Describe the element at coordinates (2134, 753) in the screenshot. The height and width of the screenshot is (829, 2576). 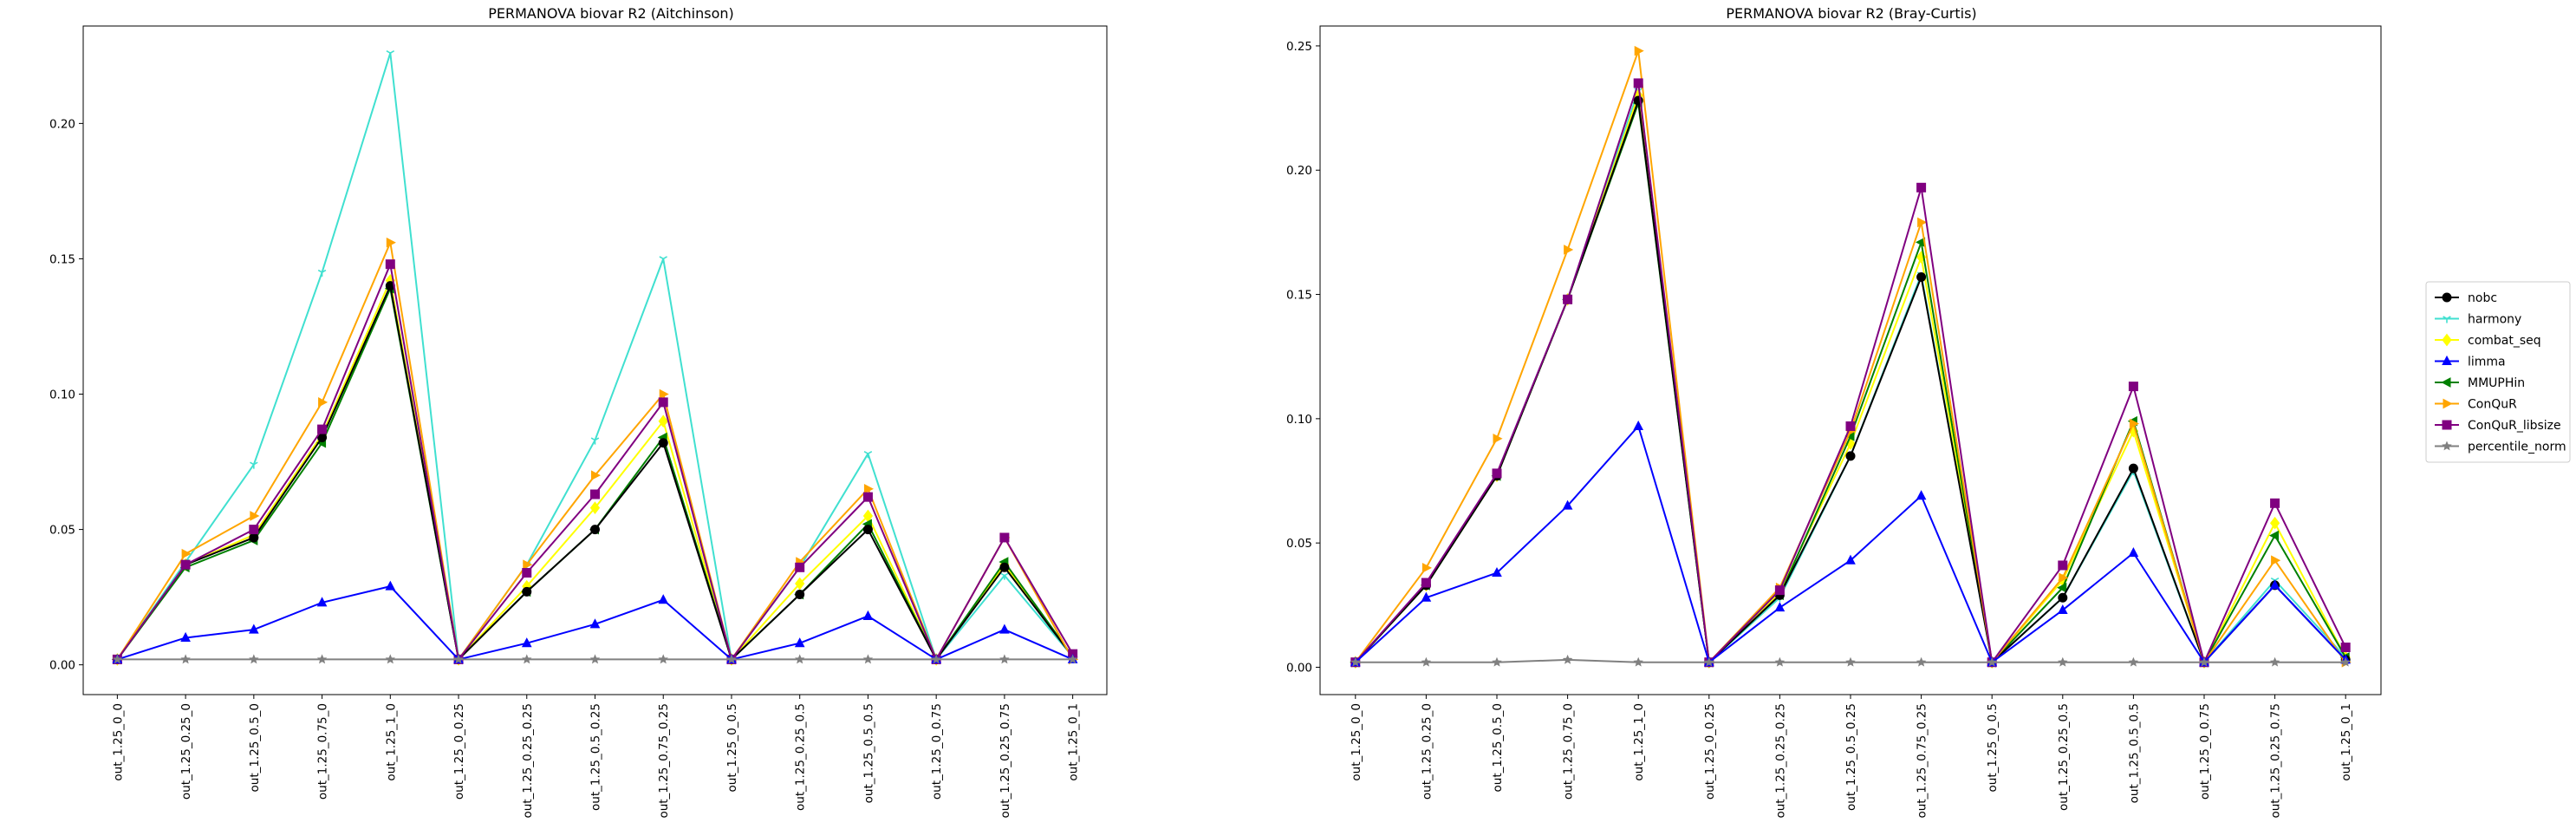
I see `x-tick-label: out_1.25_0.5_0.5` at that location.